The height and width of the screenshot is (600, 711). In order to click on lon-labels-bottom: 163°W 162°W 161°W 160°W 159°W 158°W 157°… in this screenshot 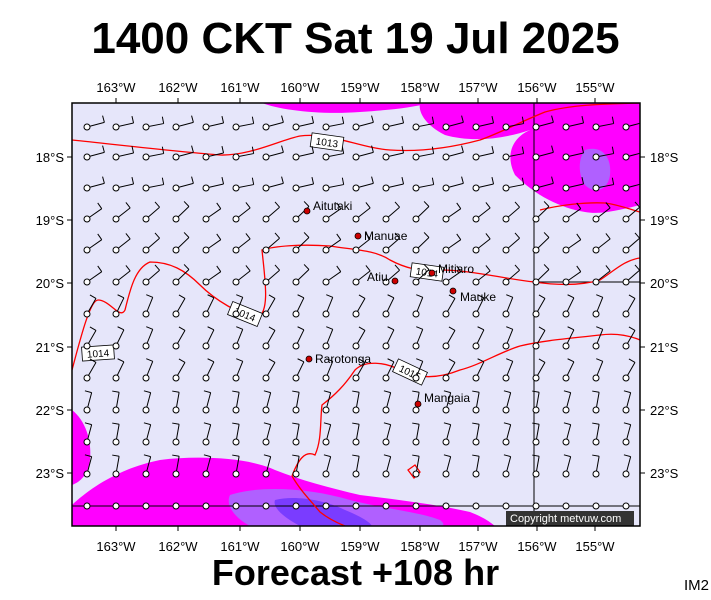, I will do `click(355, 546)`.